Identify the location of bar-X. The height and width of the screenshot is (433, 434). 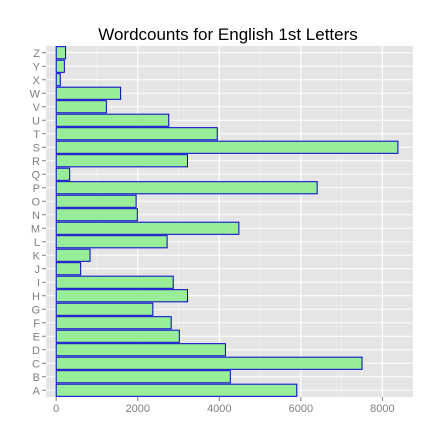
(58, 80).